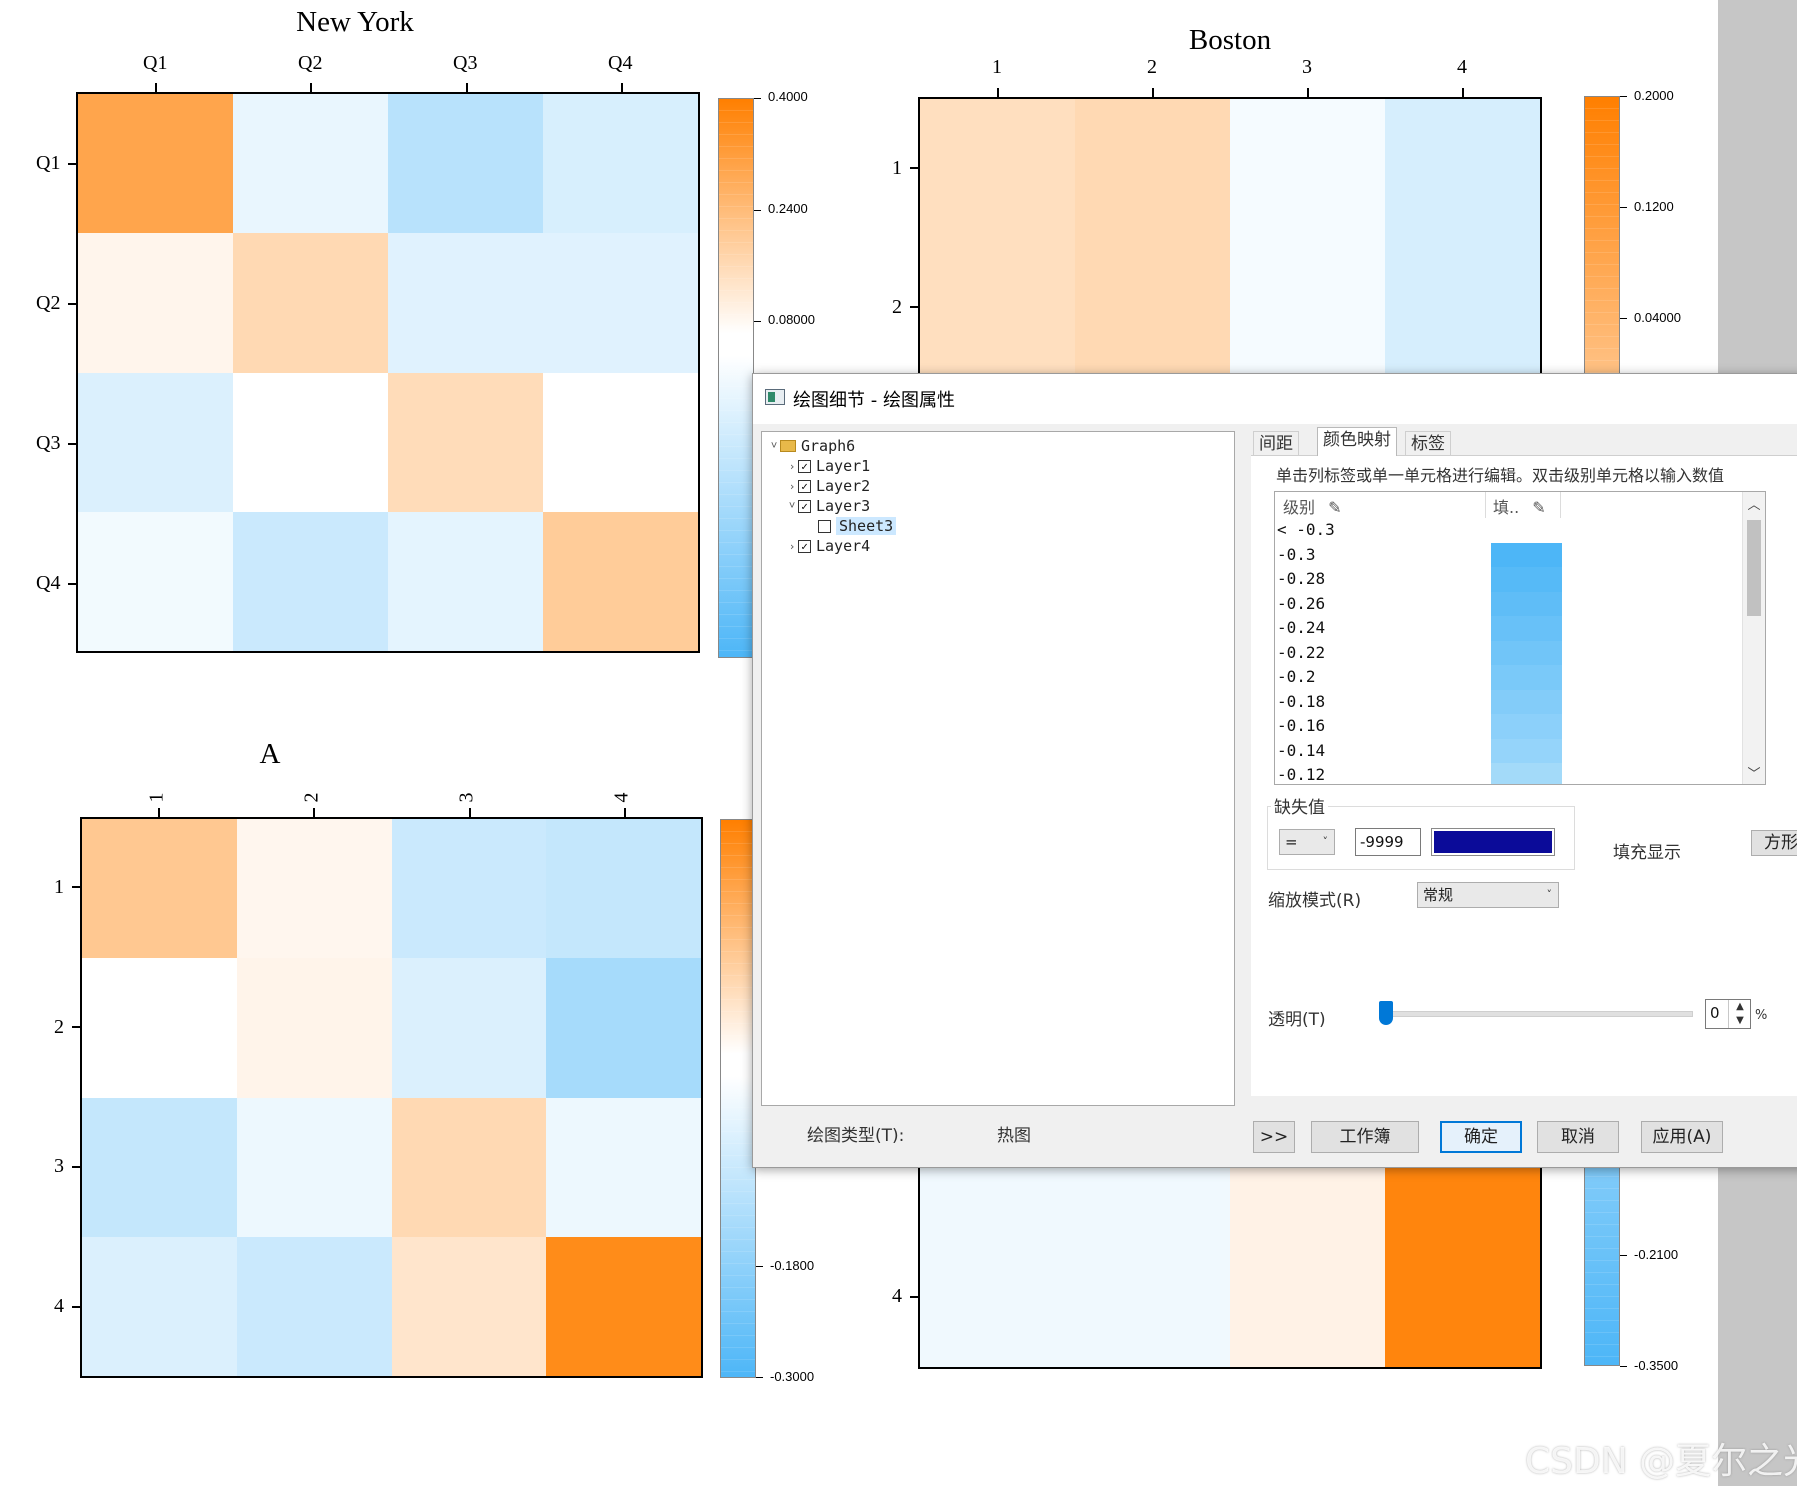  What do you see at coordinates (1301, 725) in the screenshot?
I see `level-row-value: -0.16` at bounding box center [1301, 725].